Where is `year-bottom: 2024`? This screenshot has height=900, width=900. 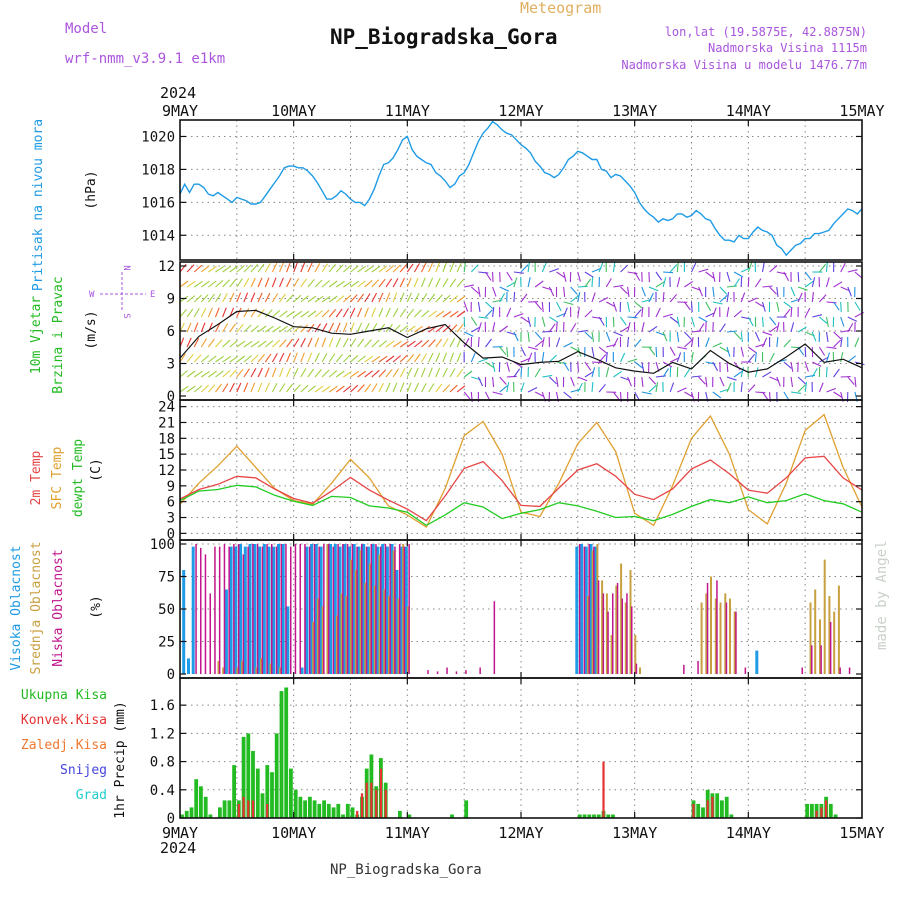
year-bottom: 2024 is located at coordinates (178, 848).